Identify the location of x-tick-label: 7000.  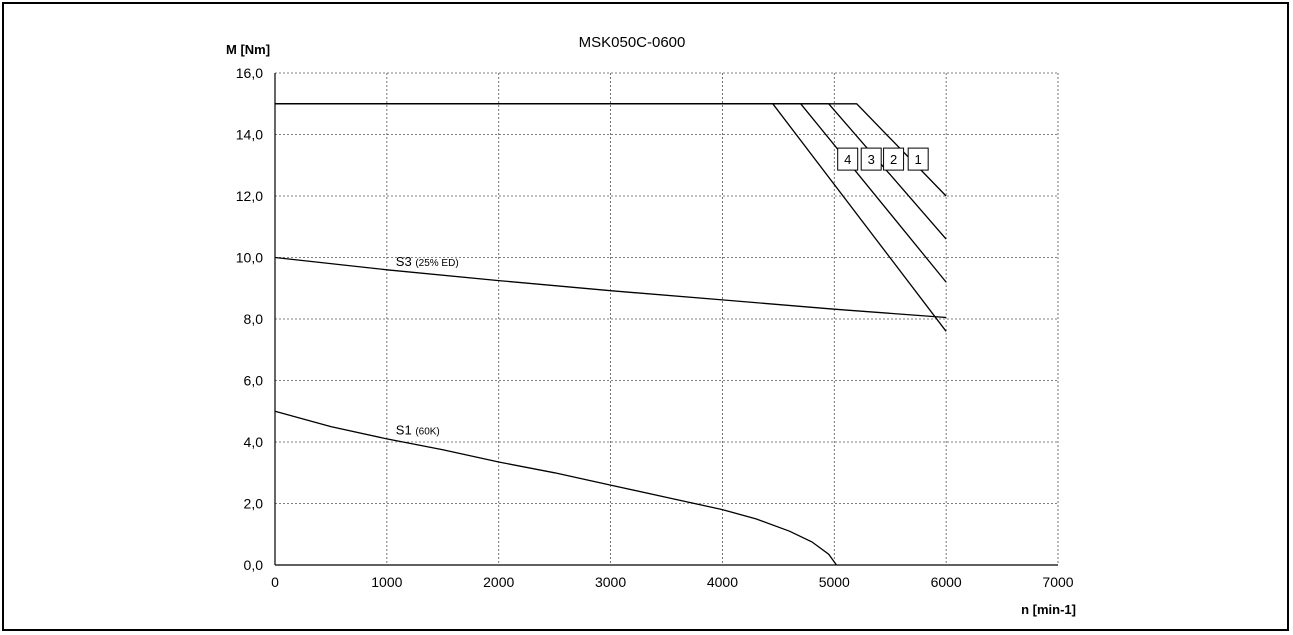
(1057, 582).